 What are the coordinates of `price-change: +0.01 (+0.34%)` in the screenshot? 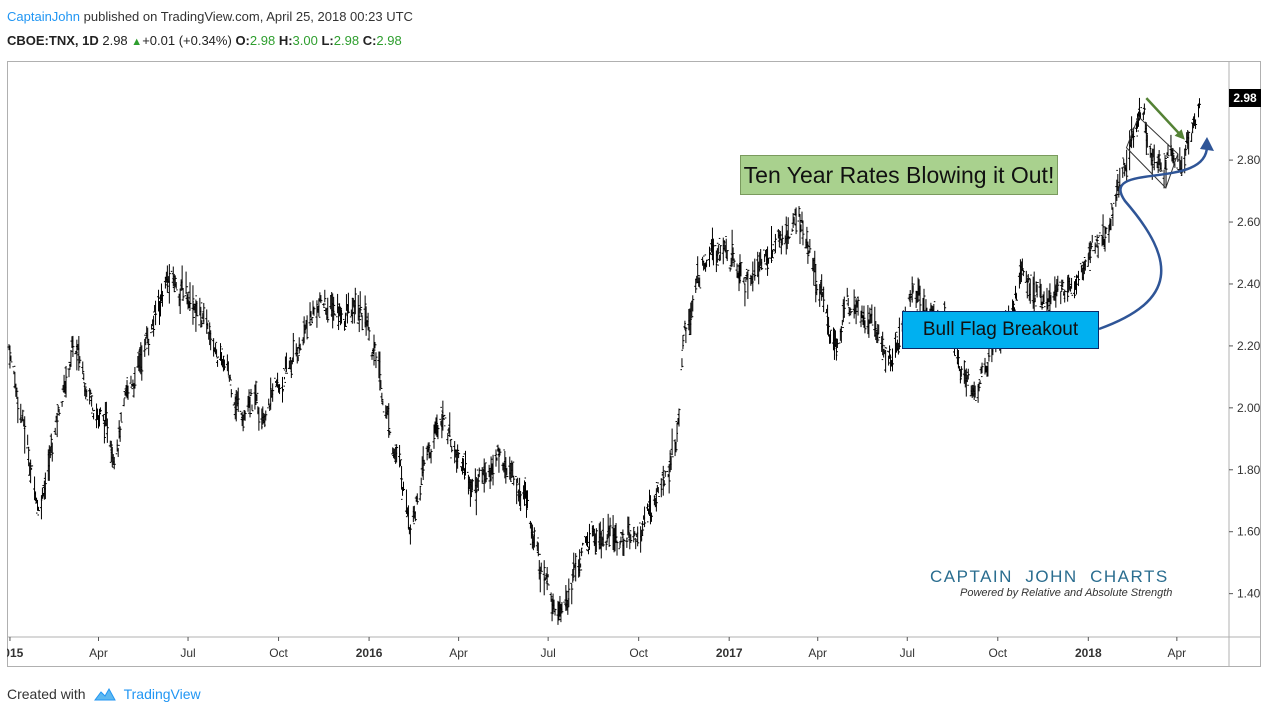 It's located at (187, 40).